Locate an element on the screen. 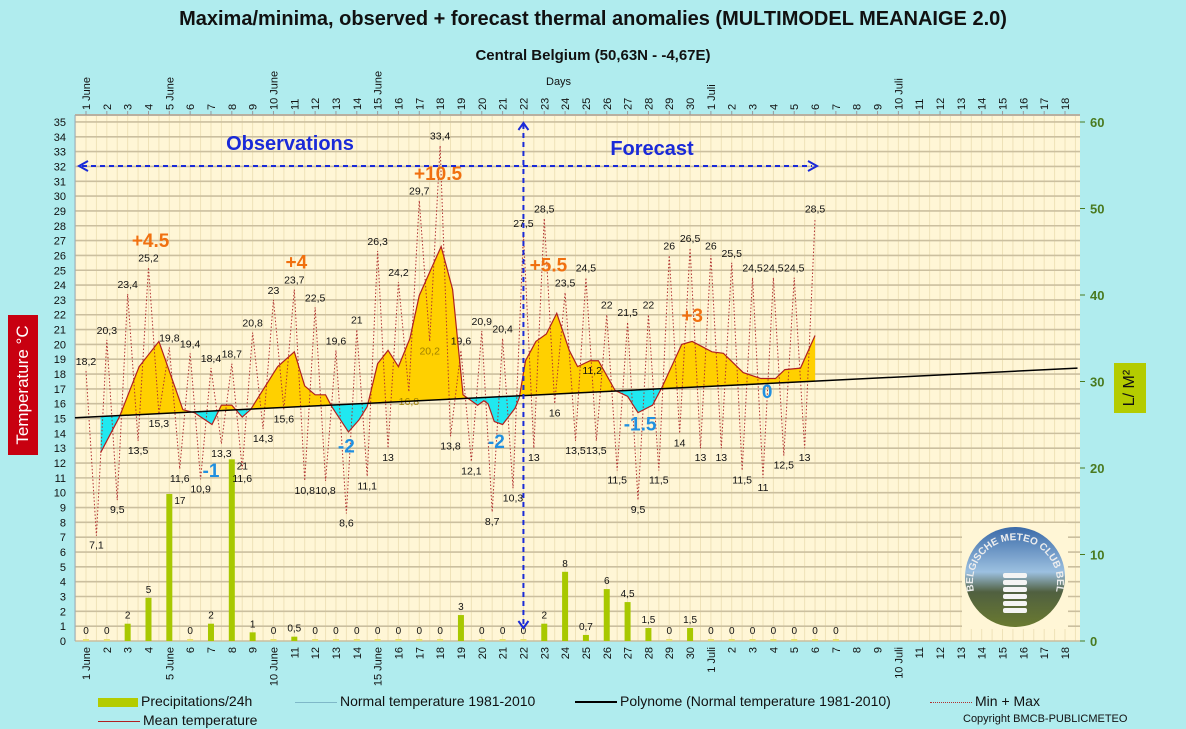 The width and height of the screenshot is (1186, 729). y-tick-label-left: 0 is located at coordinates (63, 642).